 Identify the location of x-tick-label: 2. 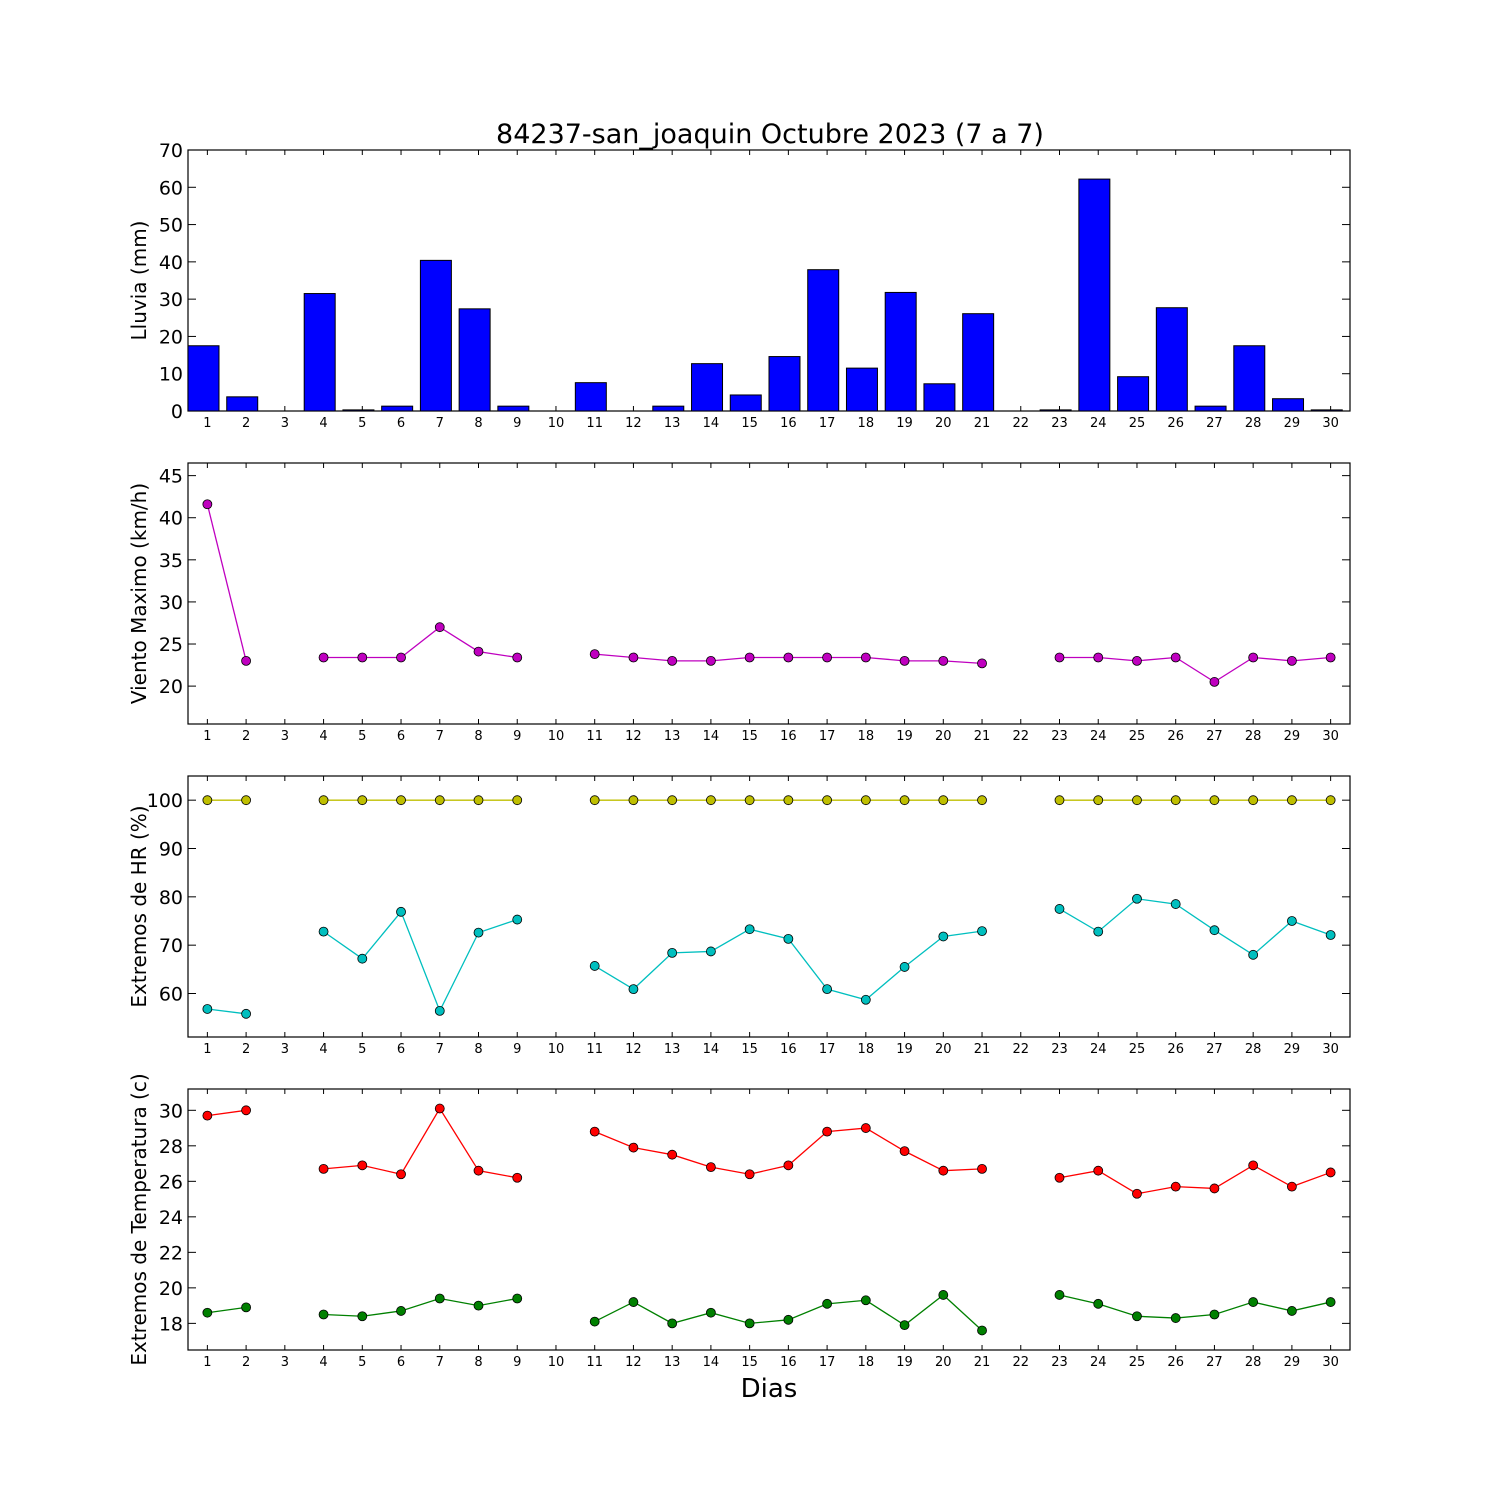
(246, 423).